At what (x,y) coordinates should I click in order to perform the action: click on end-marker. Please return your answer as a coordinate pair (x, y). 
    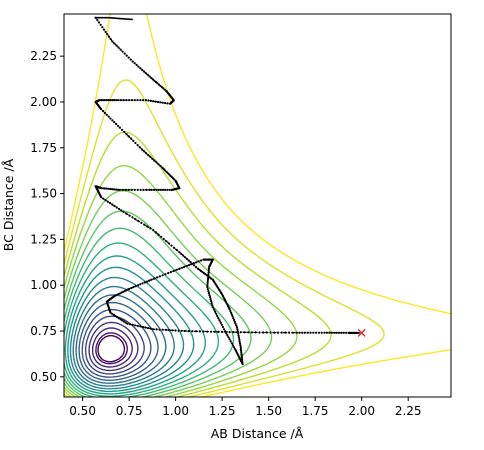
    Looking at the image, I should click on (361, 332).